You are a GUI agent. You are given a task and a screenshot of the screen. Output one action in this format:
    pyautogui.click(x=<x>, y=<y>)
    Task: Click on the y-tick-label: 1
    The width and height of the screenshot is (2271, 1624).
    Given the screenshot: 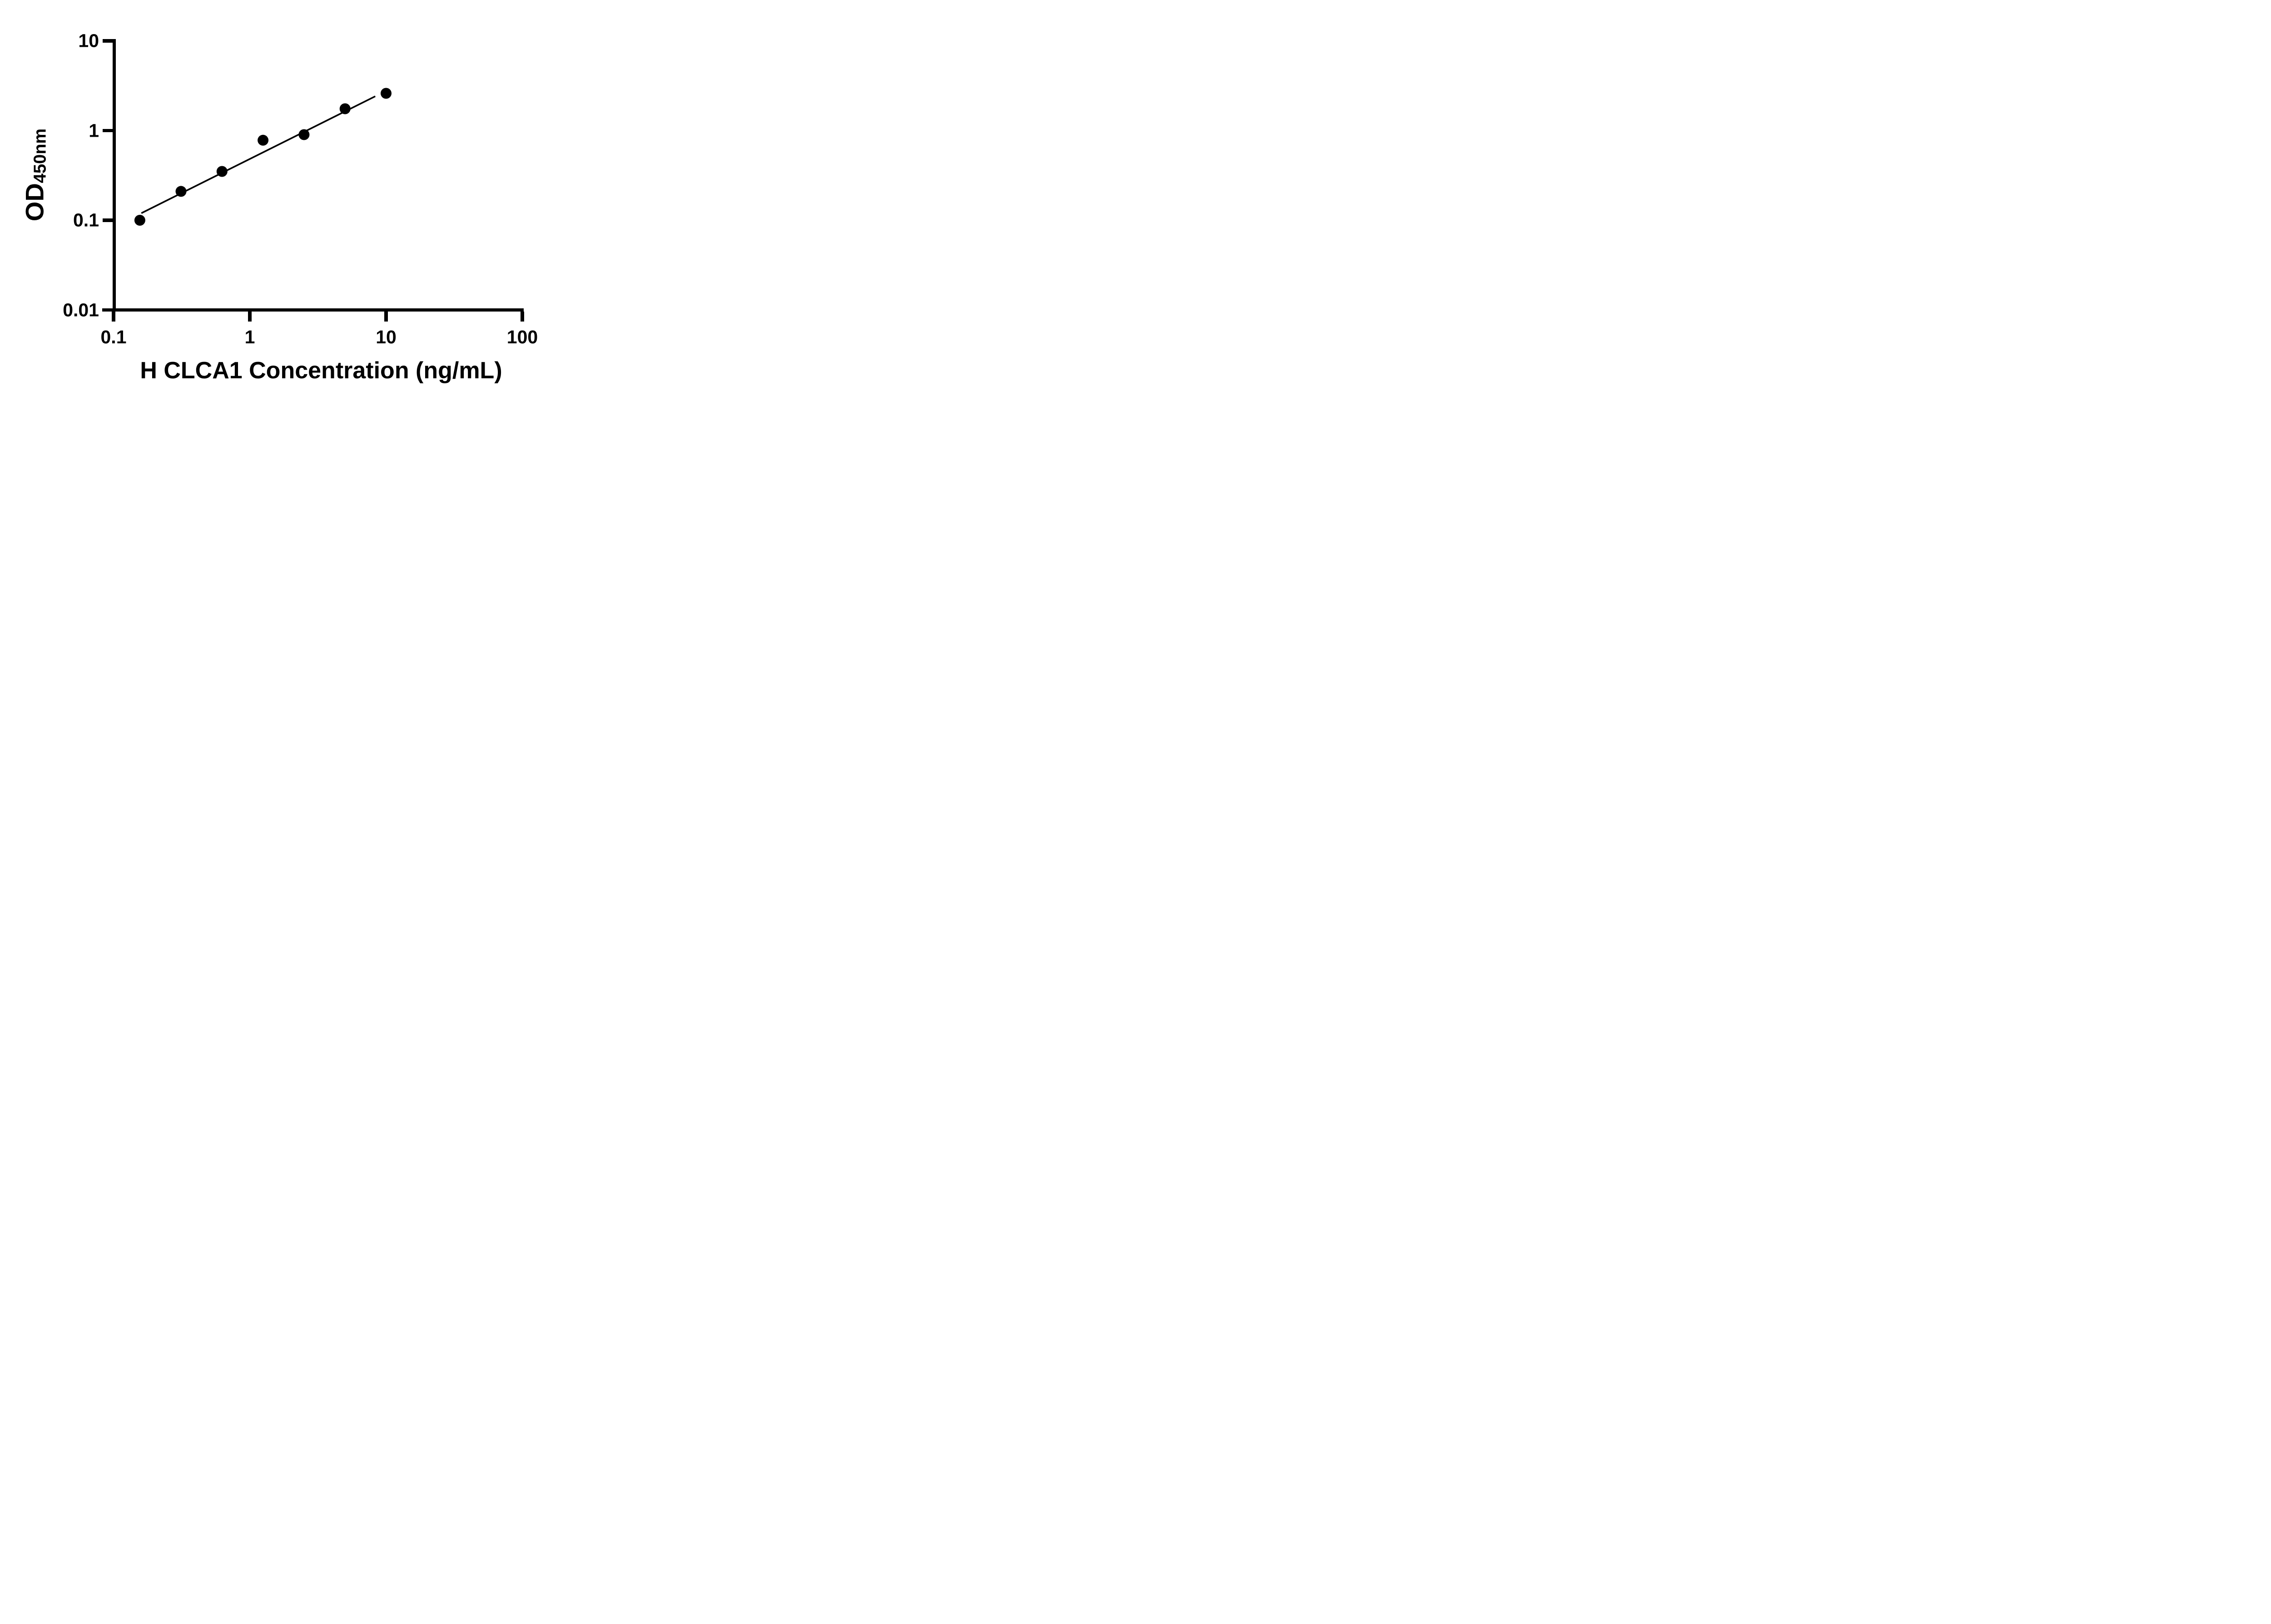 What is the action you would take?
    pyautogui.click(x=94, y=130)
    